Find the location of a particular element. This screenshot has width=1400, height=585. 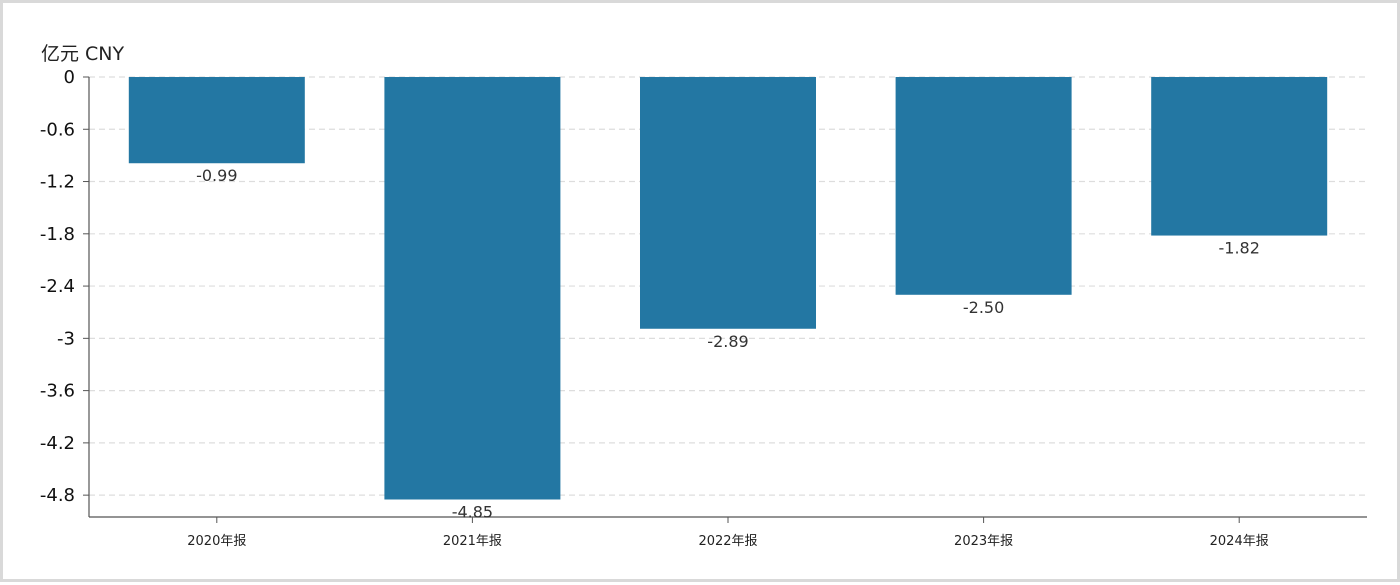

y-tick-labels: 0 -0.6 -1.2 -1.8 -2.4 -3 -3.6 -4.2 -4.8 is located at coordinates (57, 286).